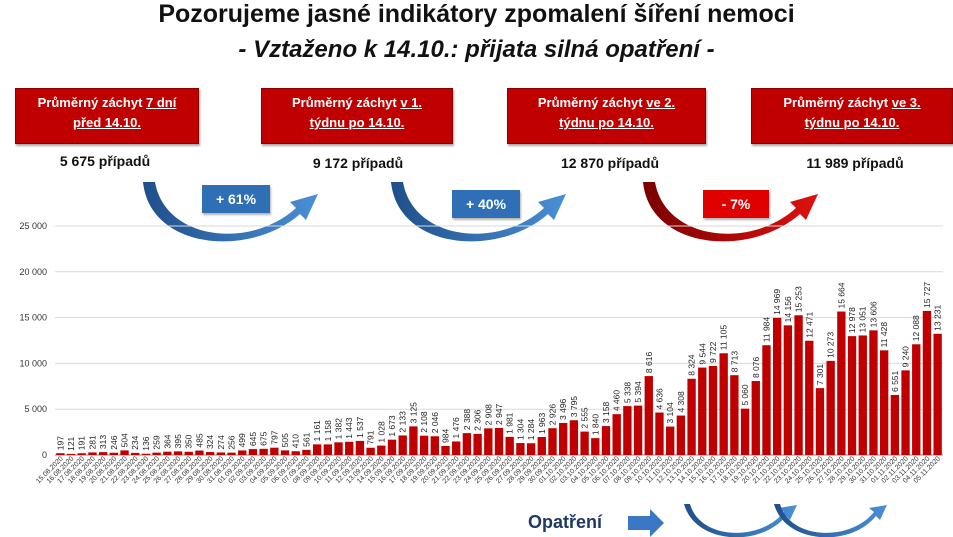  Describe the element at coordinates (242, 440) in the screenshot. I see `data-label: 499` at that location.